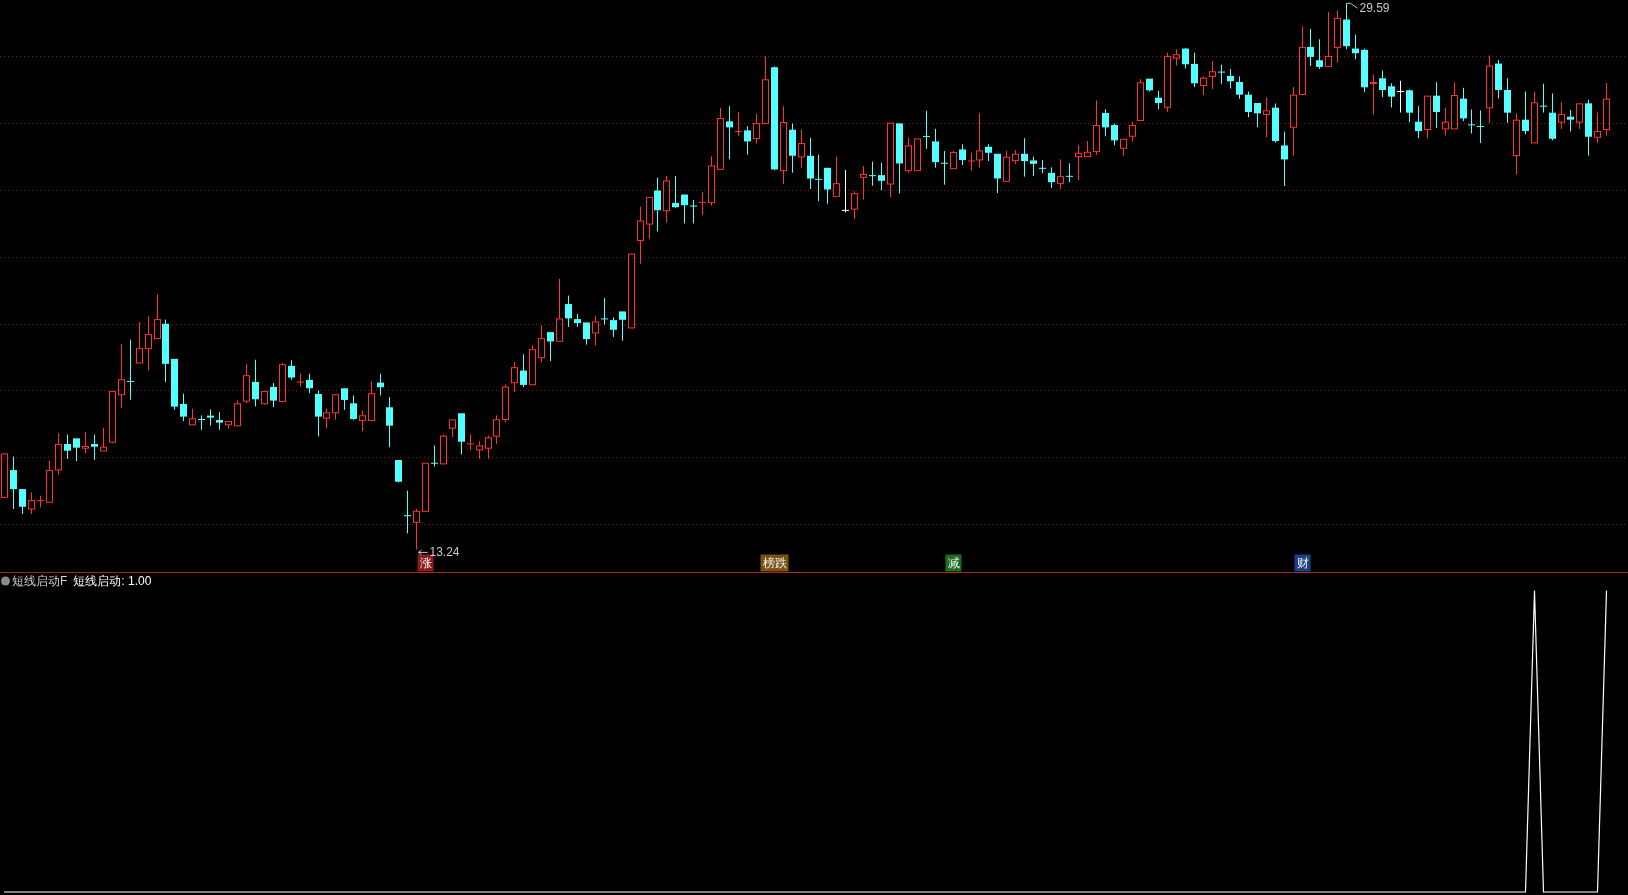 Image resolution: width=1628 pixels, height=895 pixels. What do you see at coordinates (40, 581) in the screenshot?
I see `title: 短线启动F` at bounding box center [40, 581].